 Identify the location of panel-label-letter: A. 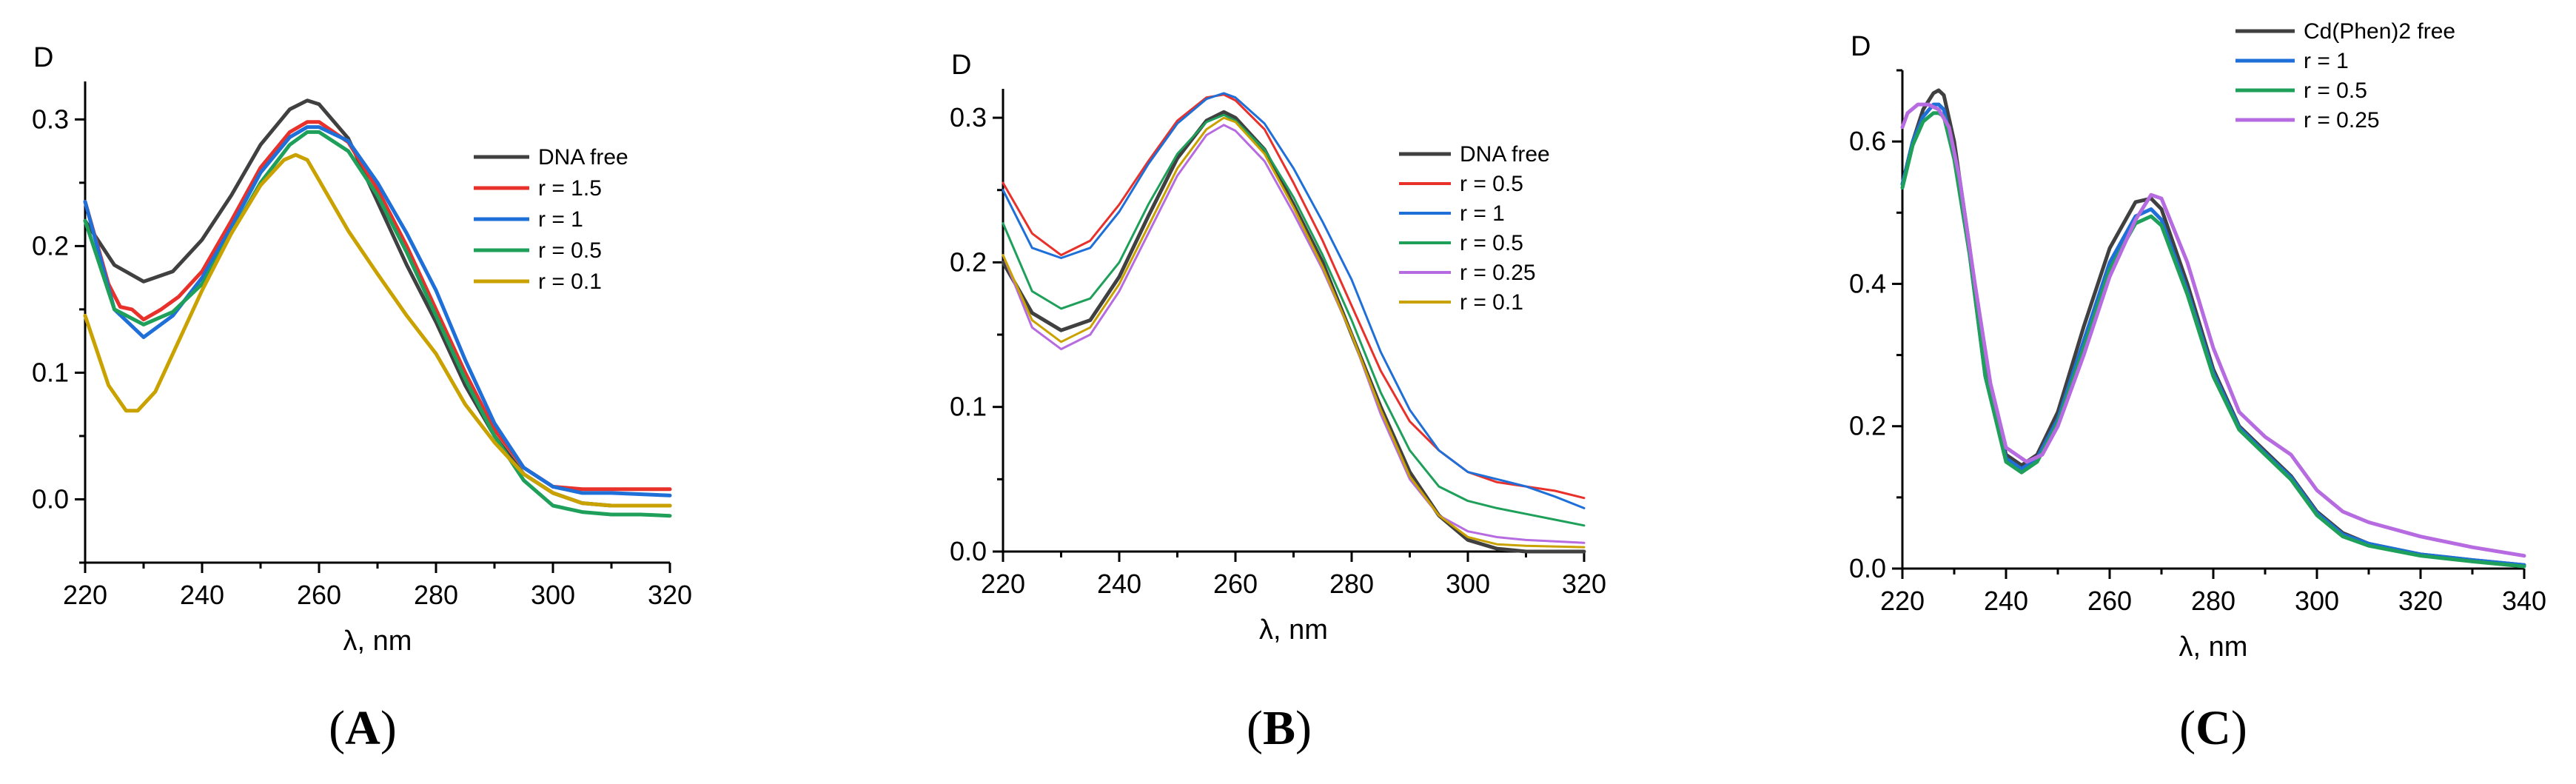
(362, 728).